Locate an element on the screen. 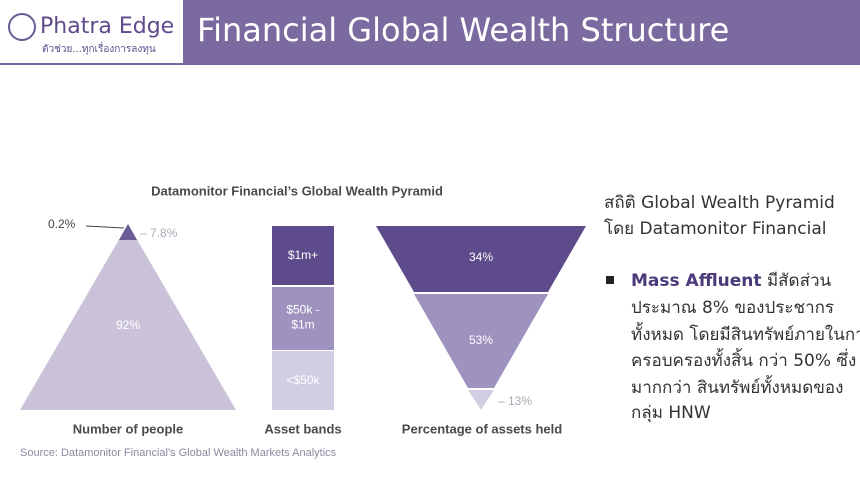 This screenshot has width=860, height=502. logo-mark is located at coordinates (22, 27).